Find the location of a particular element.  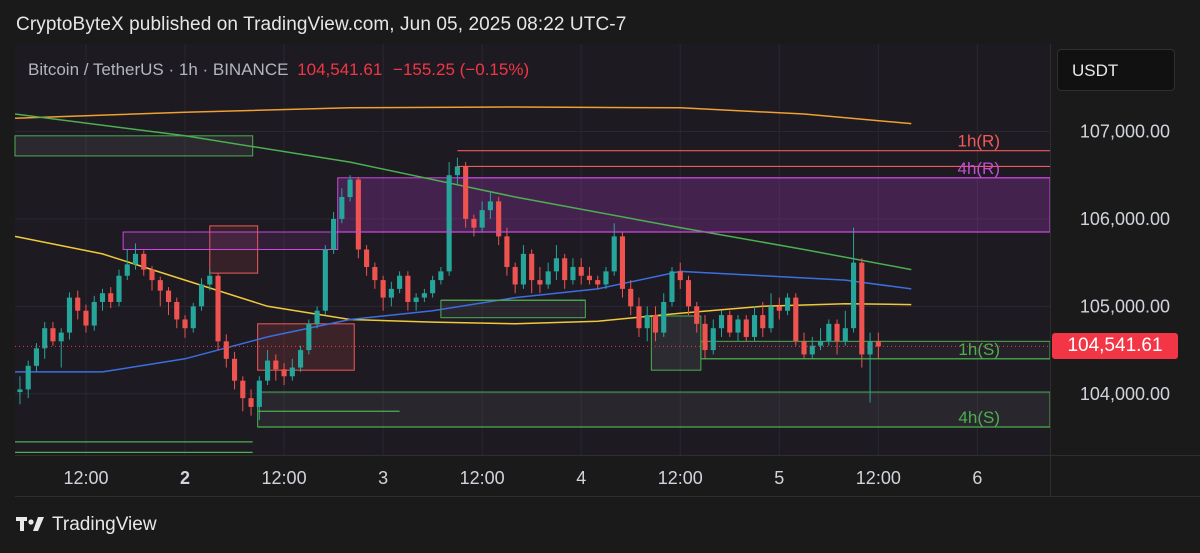

level-label: 4h(S) is located at coordinates (979, 417).